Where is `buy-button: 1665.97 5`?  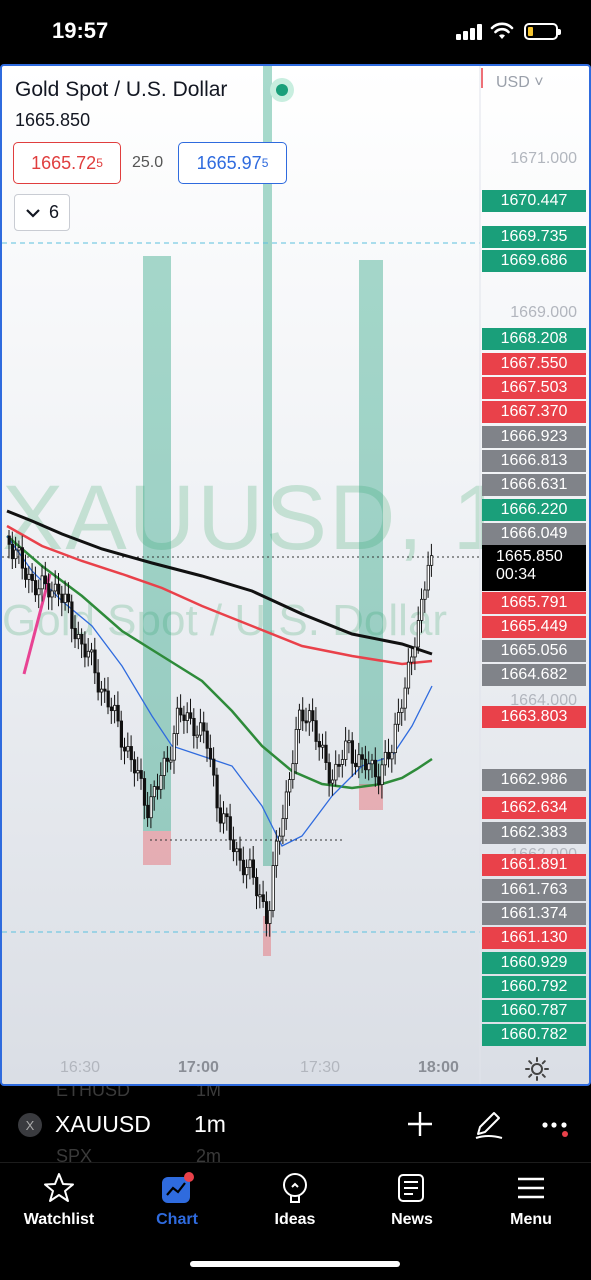
buy-button: 1665.97 5 is located at coordinates (232, 163).